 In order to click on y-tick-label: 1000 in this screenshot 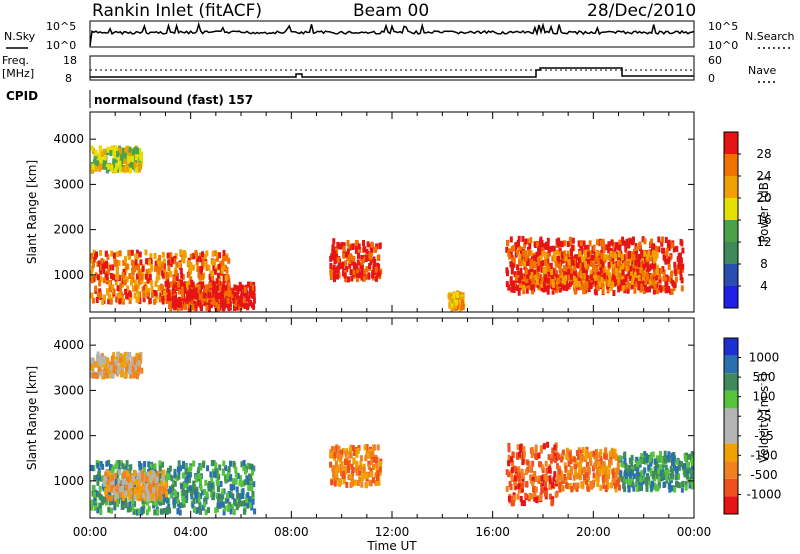, I will do `click(68, 481)`.